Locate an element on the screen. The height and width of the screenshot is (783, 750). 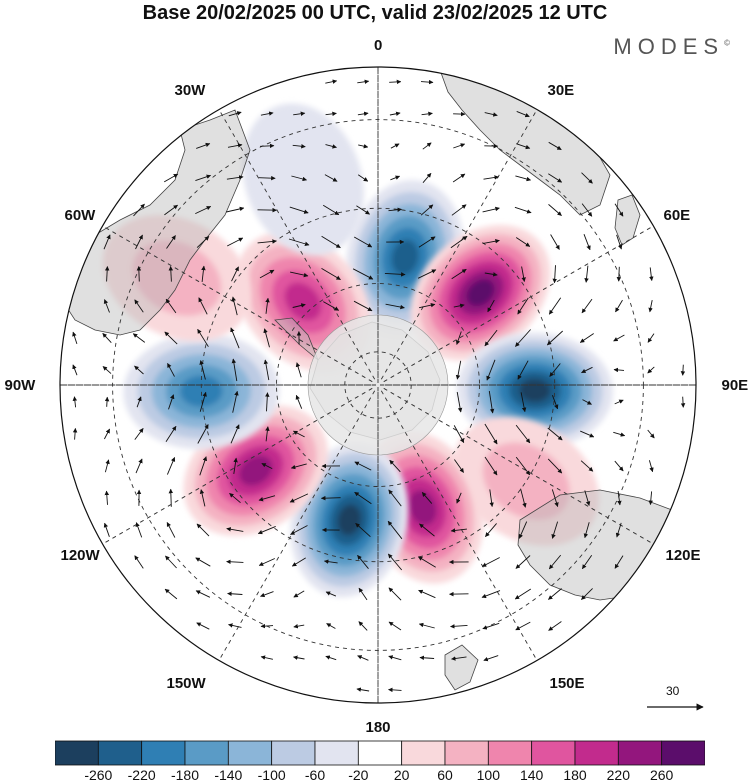
longitude-label: 90W is located at coordinates (20, 385).